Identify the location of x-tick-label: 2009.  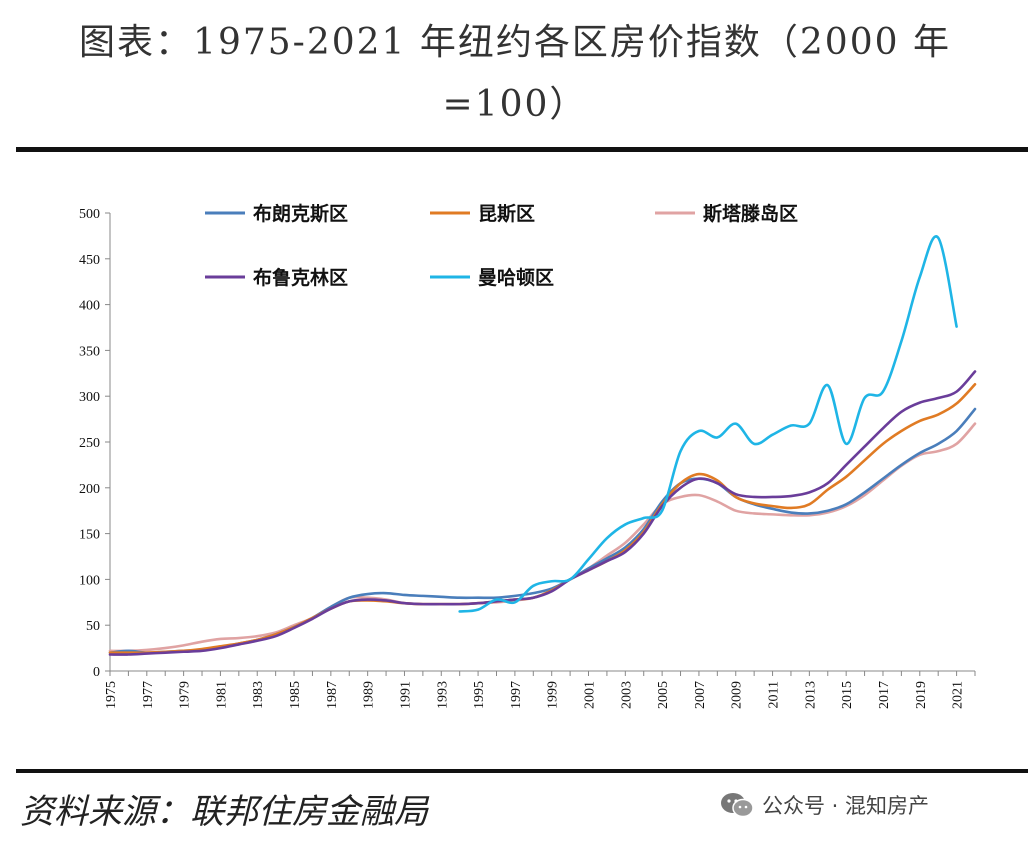
(737, 695).